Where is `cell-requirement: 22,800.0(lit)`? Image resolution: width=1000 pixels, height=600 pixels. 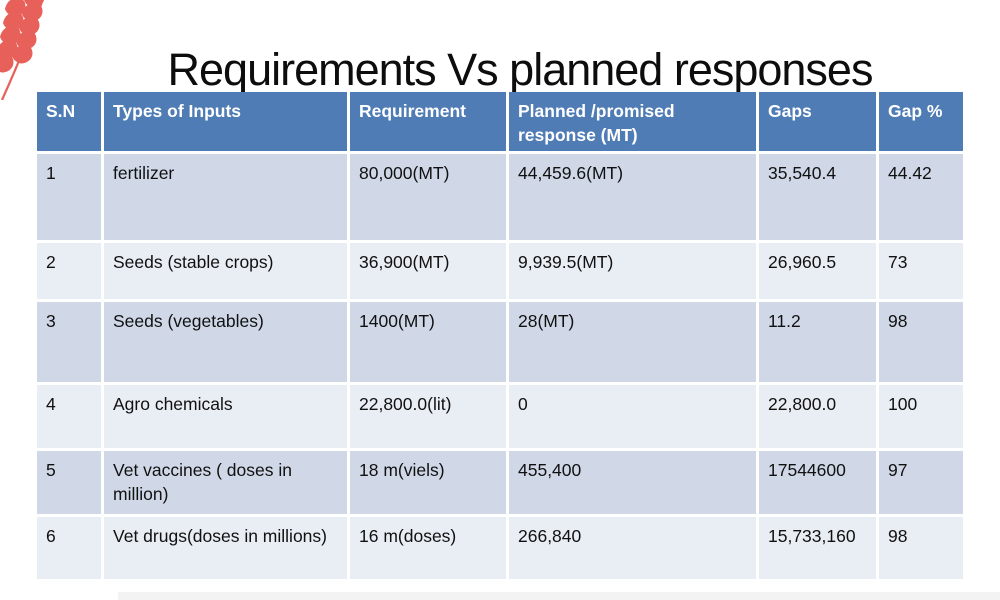
cell-requirement: 22,800.0(lit) is located at coordinates (428, 417).